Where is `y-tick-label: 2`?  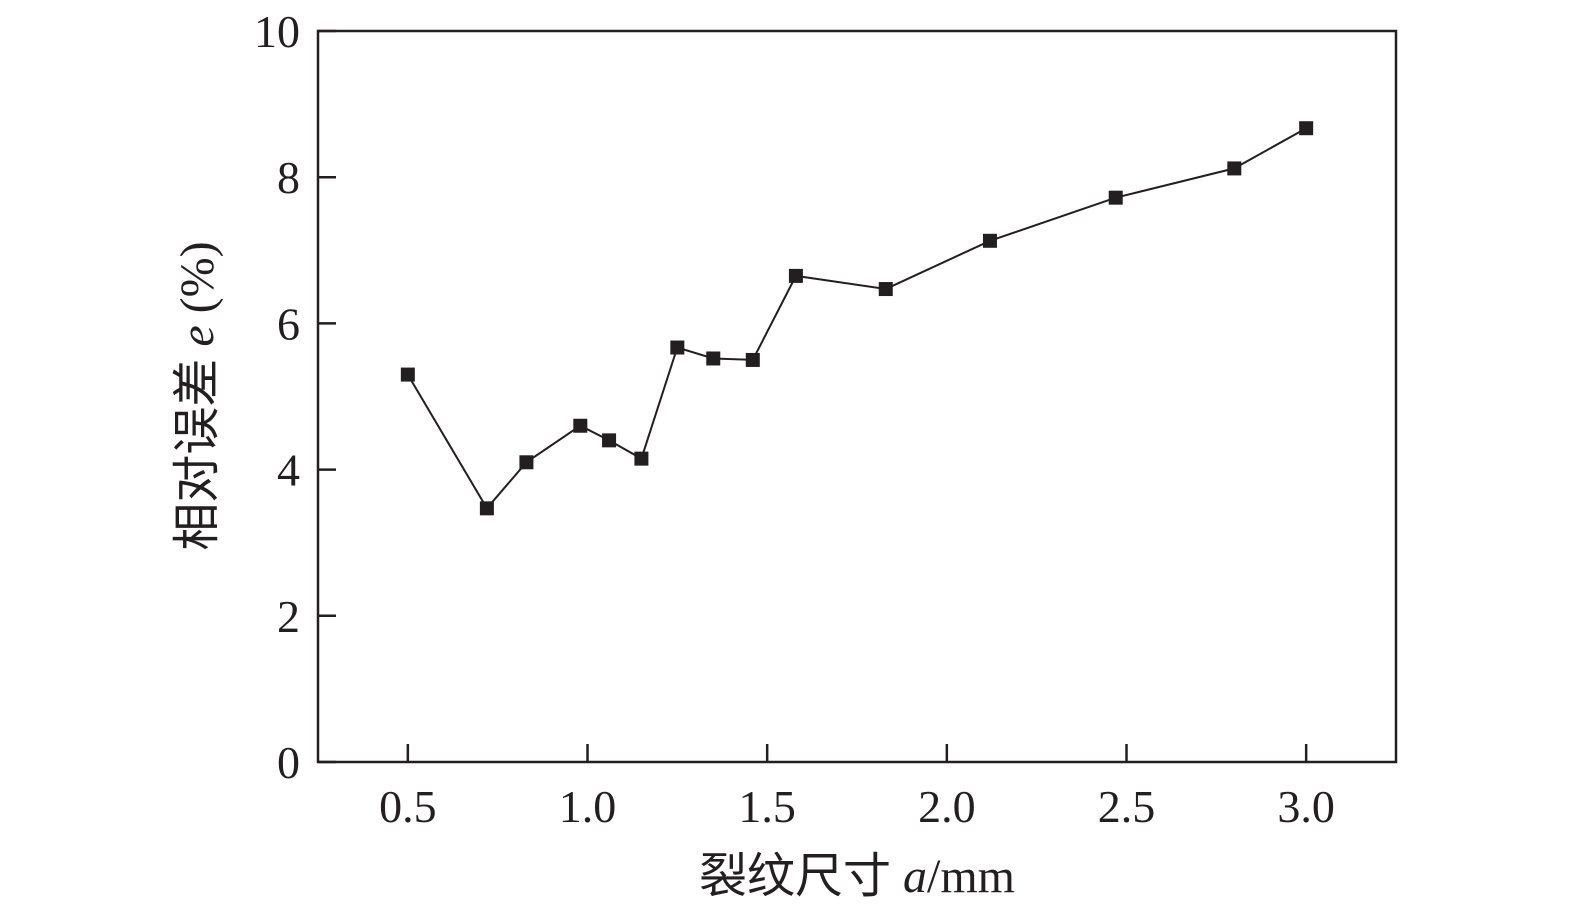 y-tick-label: 2 is located at coordinates (288, 616).